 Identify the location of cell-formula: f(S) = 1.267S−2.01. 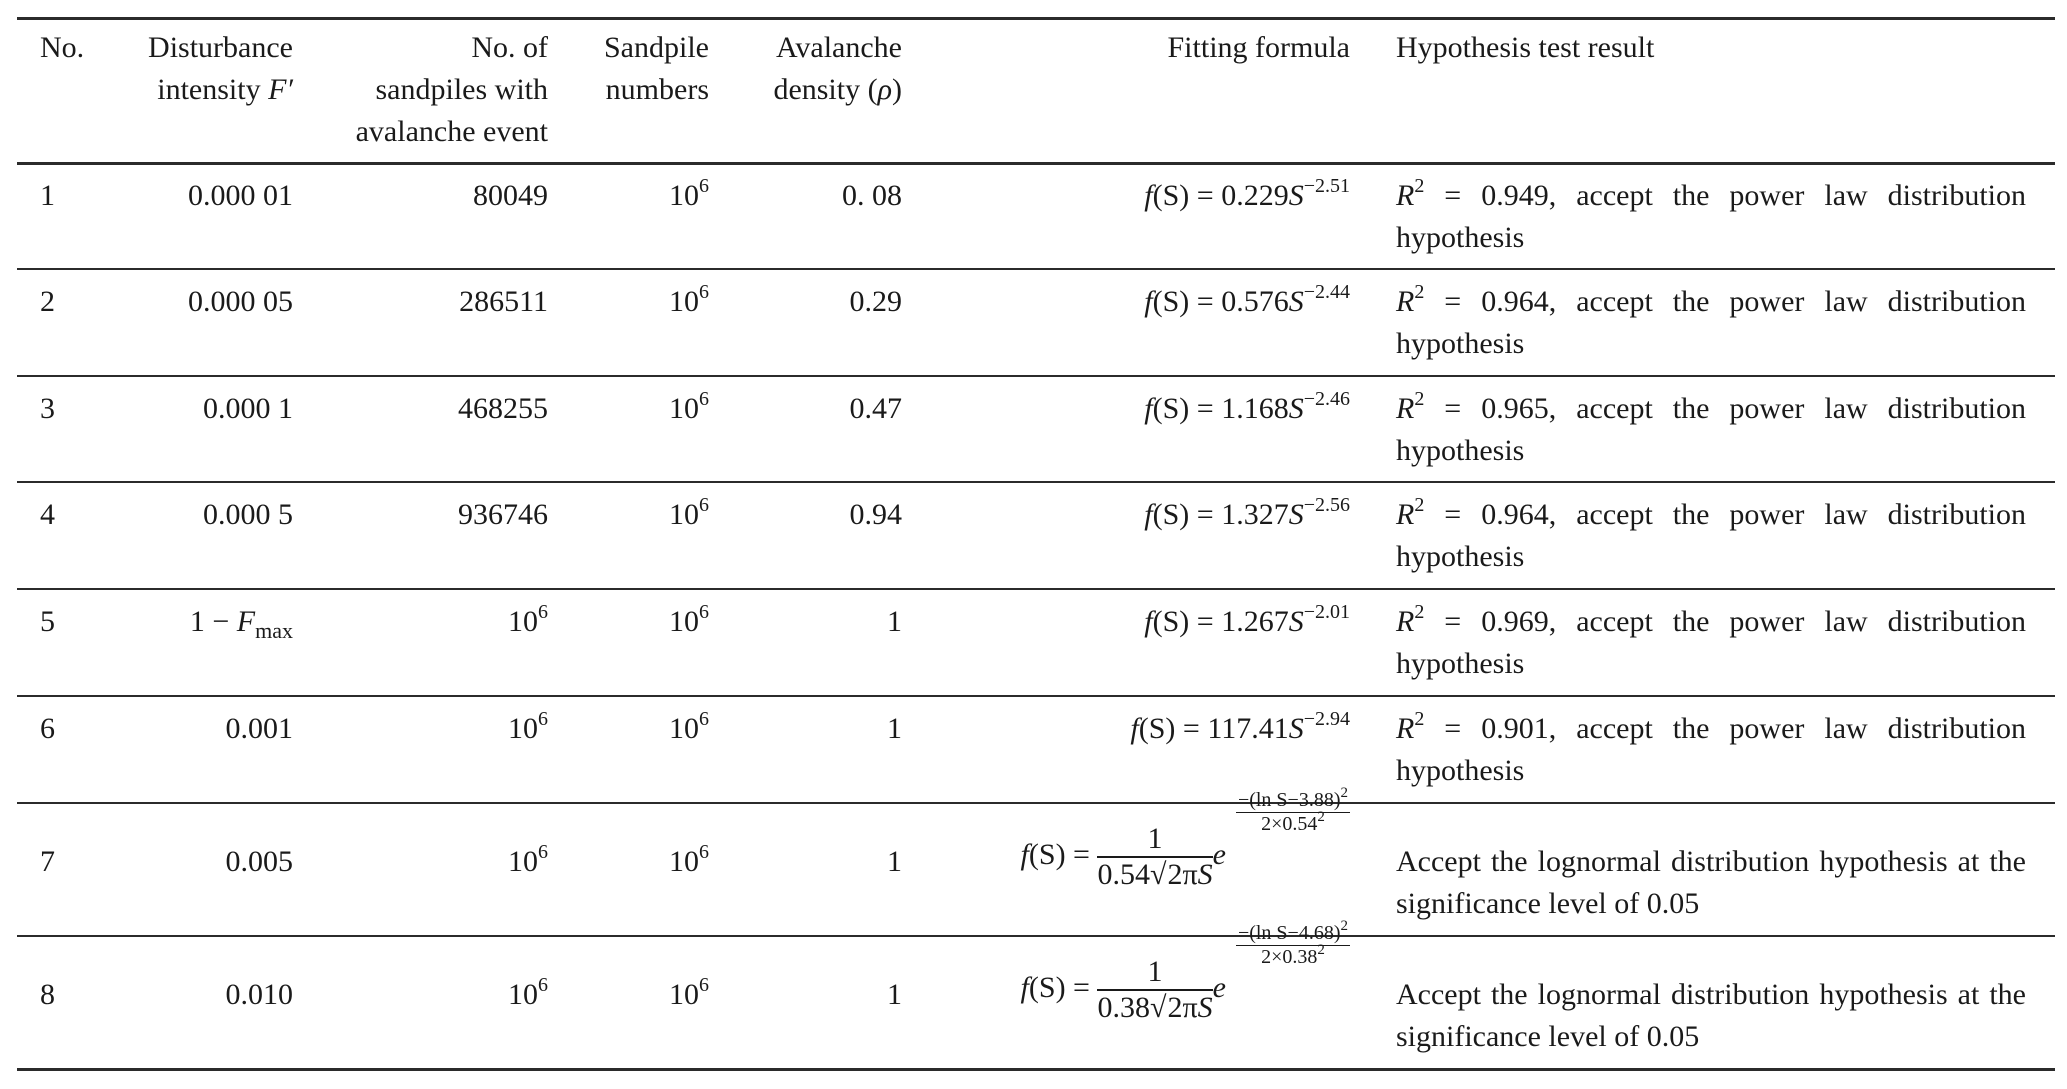
(1247, 619).